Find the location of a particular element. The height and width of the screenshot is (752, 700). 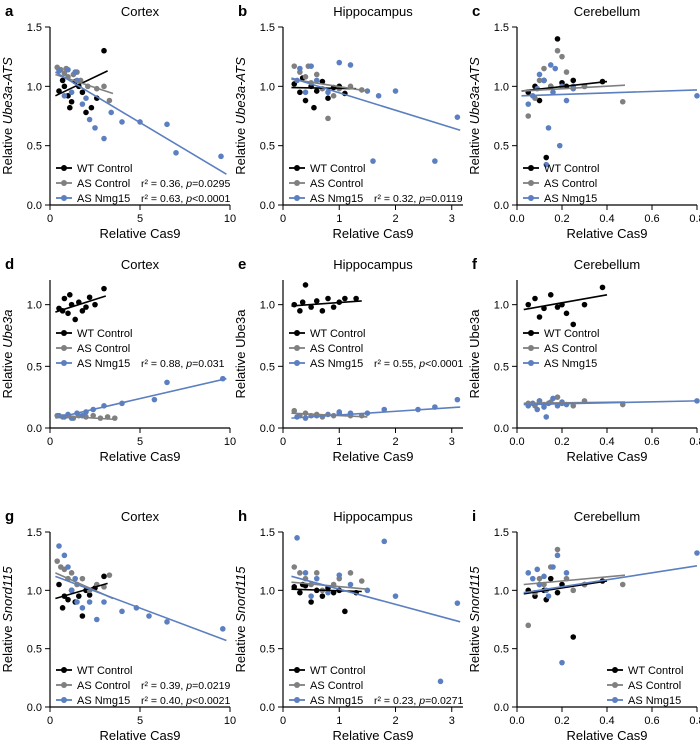

fit-line-wt-control is located at coordinates (565, 587).